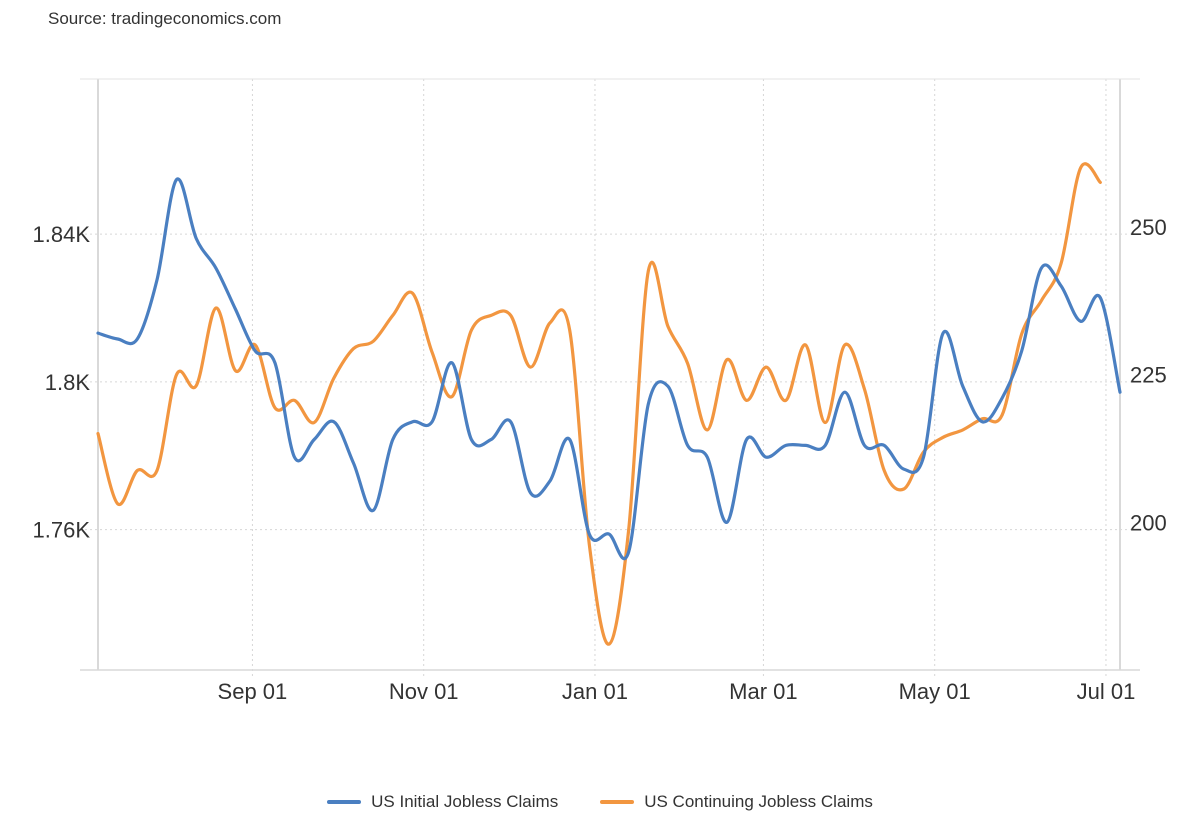 This screenshot has width=1200, height=820. Describe the element at coordinates (62, 234) in the screenshot. I see `y-left-tick-label: 1.84K` at that location.